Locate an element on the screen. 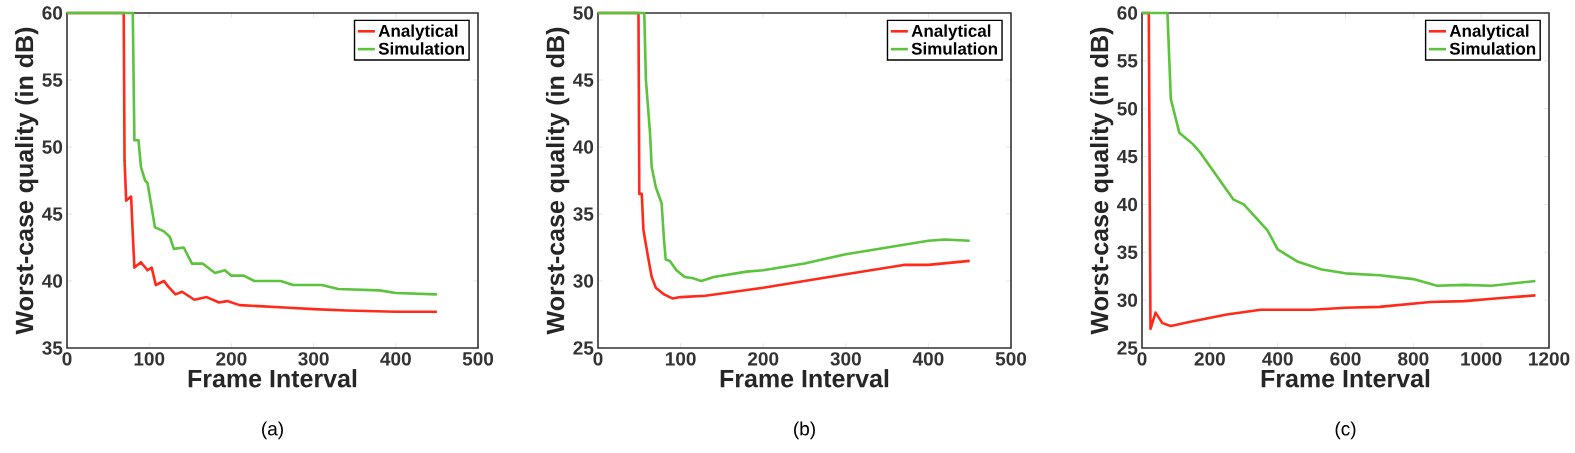  x-tick-label: 1200 is located at coordinates (1549, 359).